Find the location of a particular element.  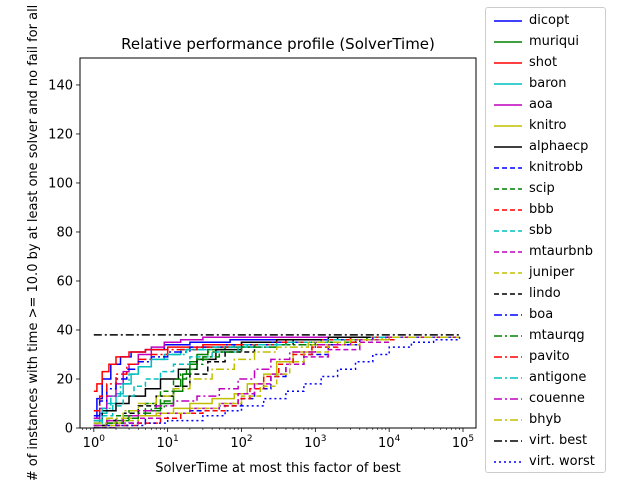

x-tick-label: 10² is located at coordinates (241, 442).